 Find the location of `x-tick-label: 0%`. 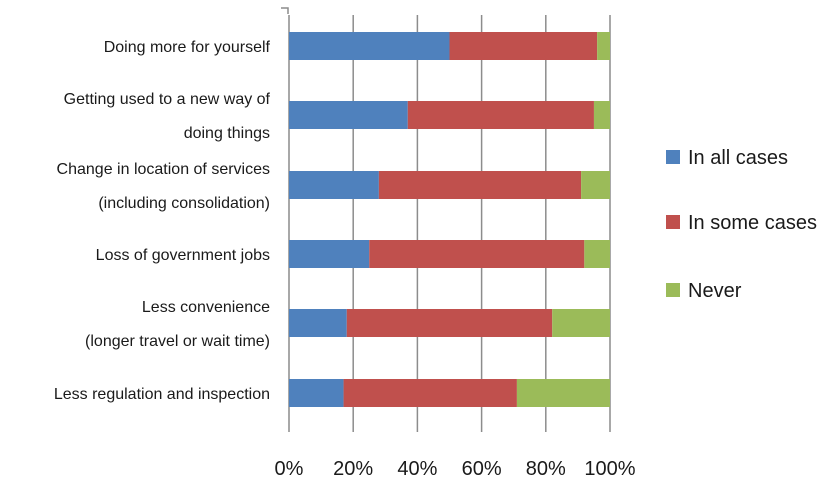

x-tick-label: 0% is located at coordinates (289, 469).